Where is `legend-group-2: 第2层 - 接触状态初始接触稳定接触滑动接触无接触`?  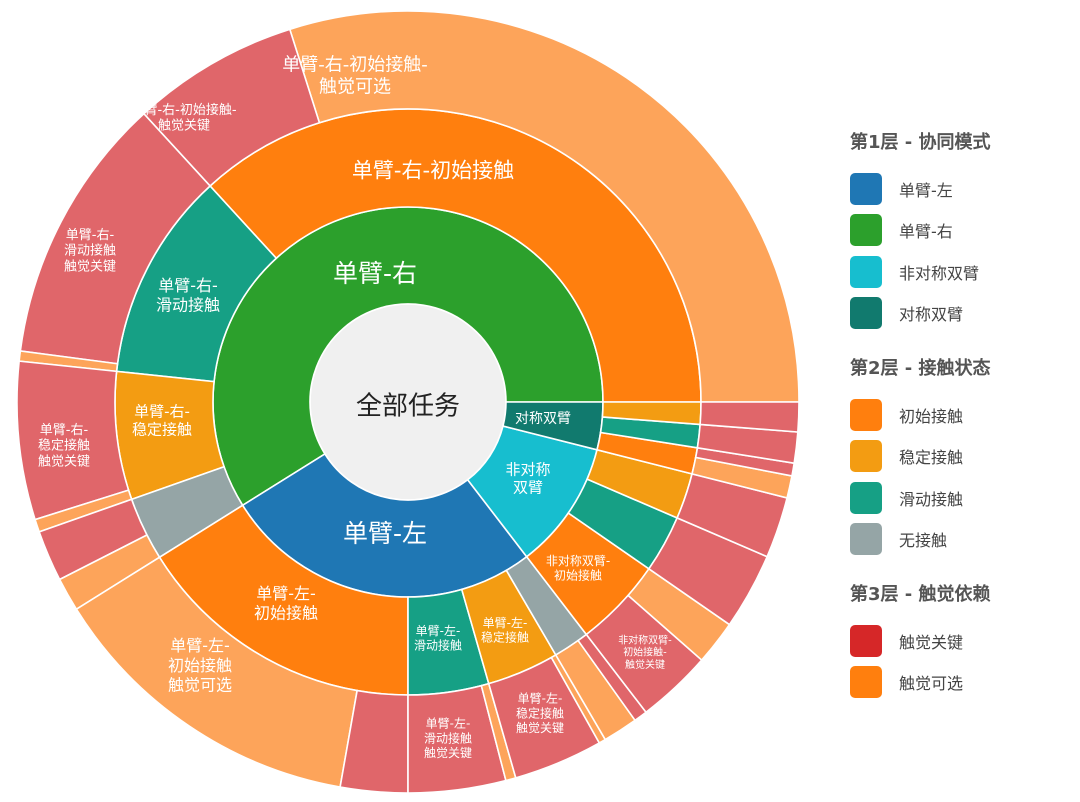 legend-group-2: 第2层 - 接触状态初始接触稳定接触滑动接触无接触 is located at coordinates (958, 458).